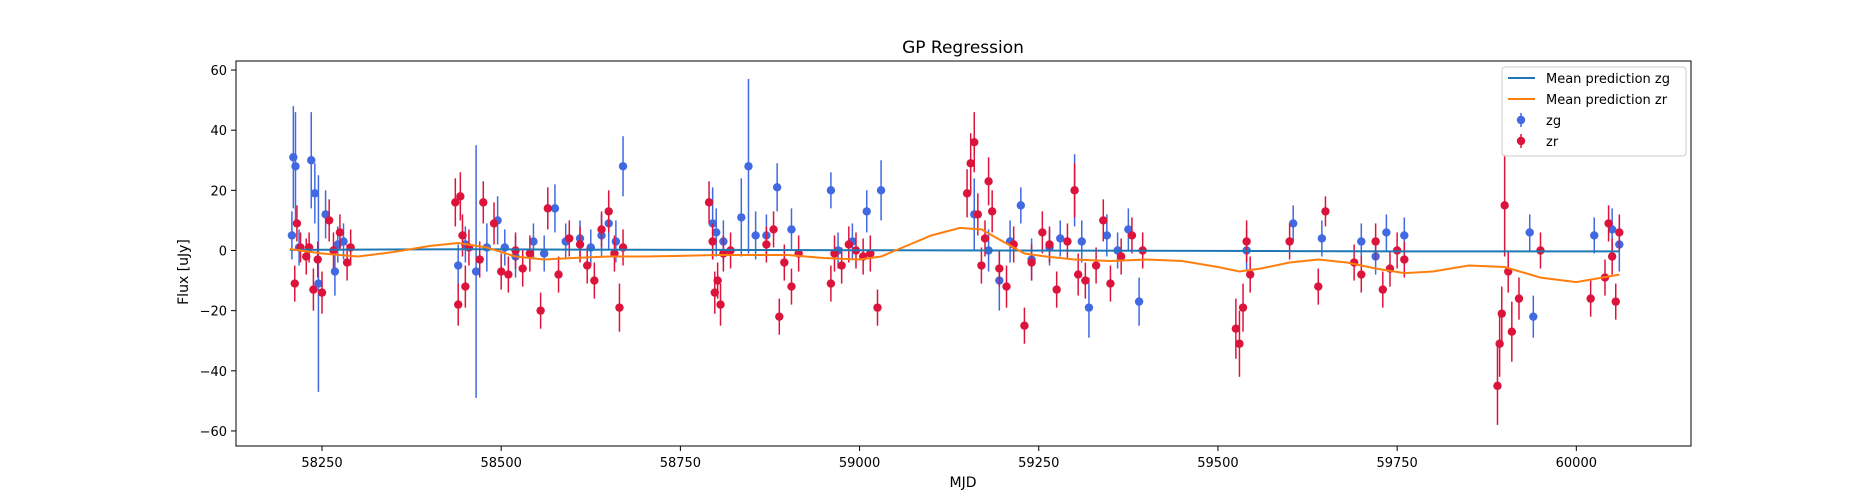  Describe the element at coordinates (1553, 121) in the screenshot. I see `legend-label: zg` at that location.